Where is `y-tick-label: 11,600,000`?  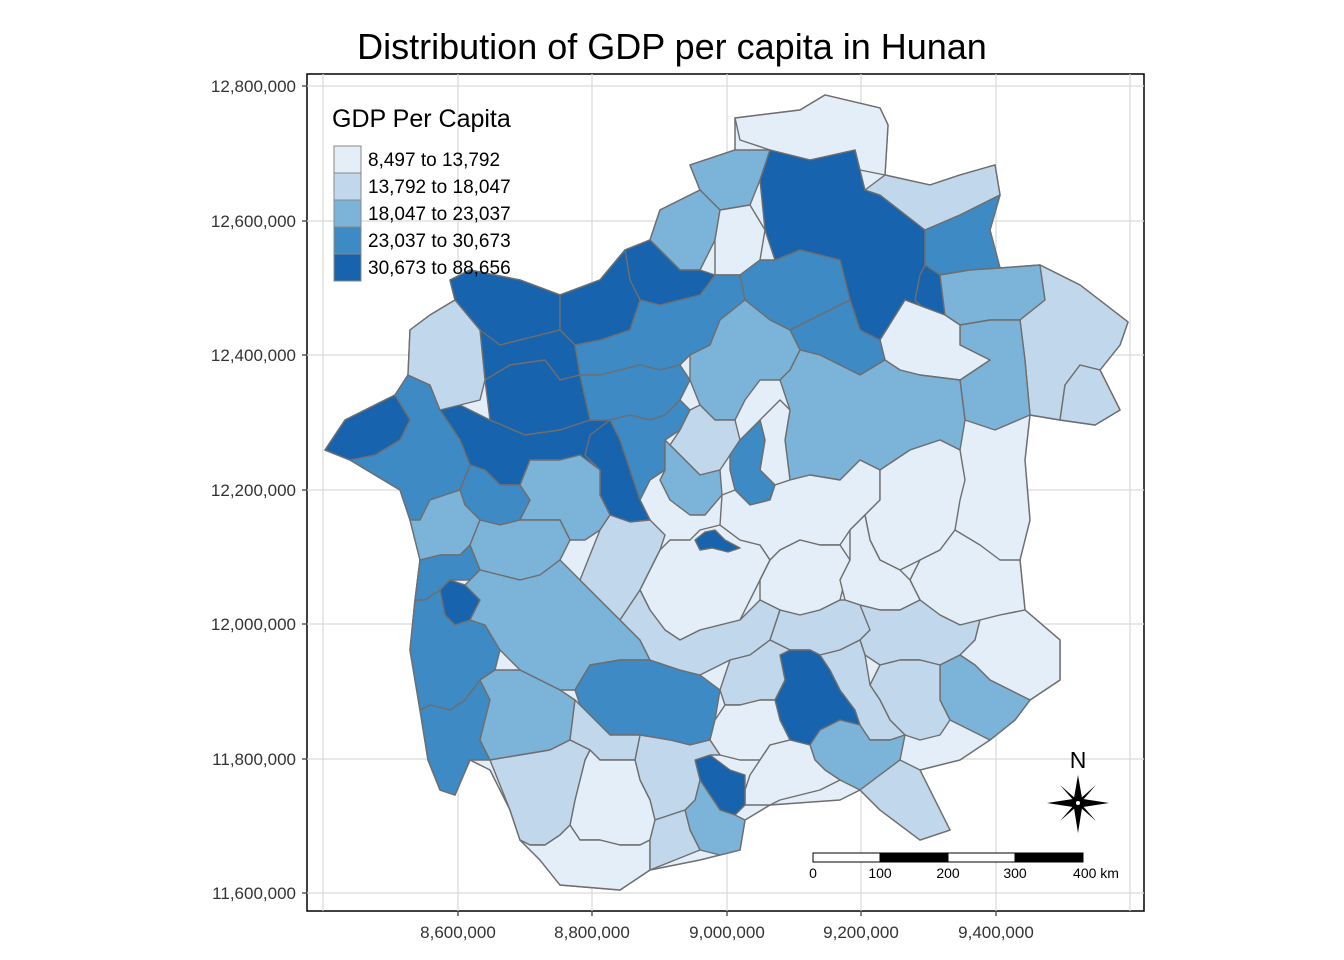 y-tick-label: 11,600,000 is located at coordinates (254, 893).